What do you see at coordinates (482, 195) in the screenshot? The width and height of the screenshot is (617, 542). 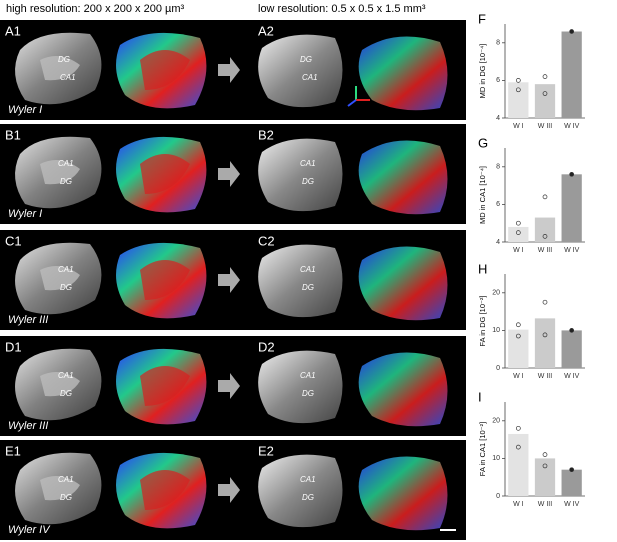 I see `y-axis-label: MD in CA1 [10⁻⁴]` at bounding box center [482, 195].